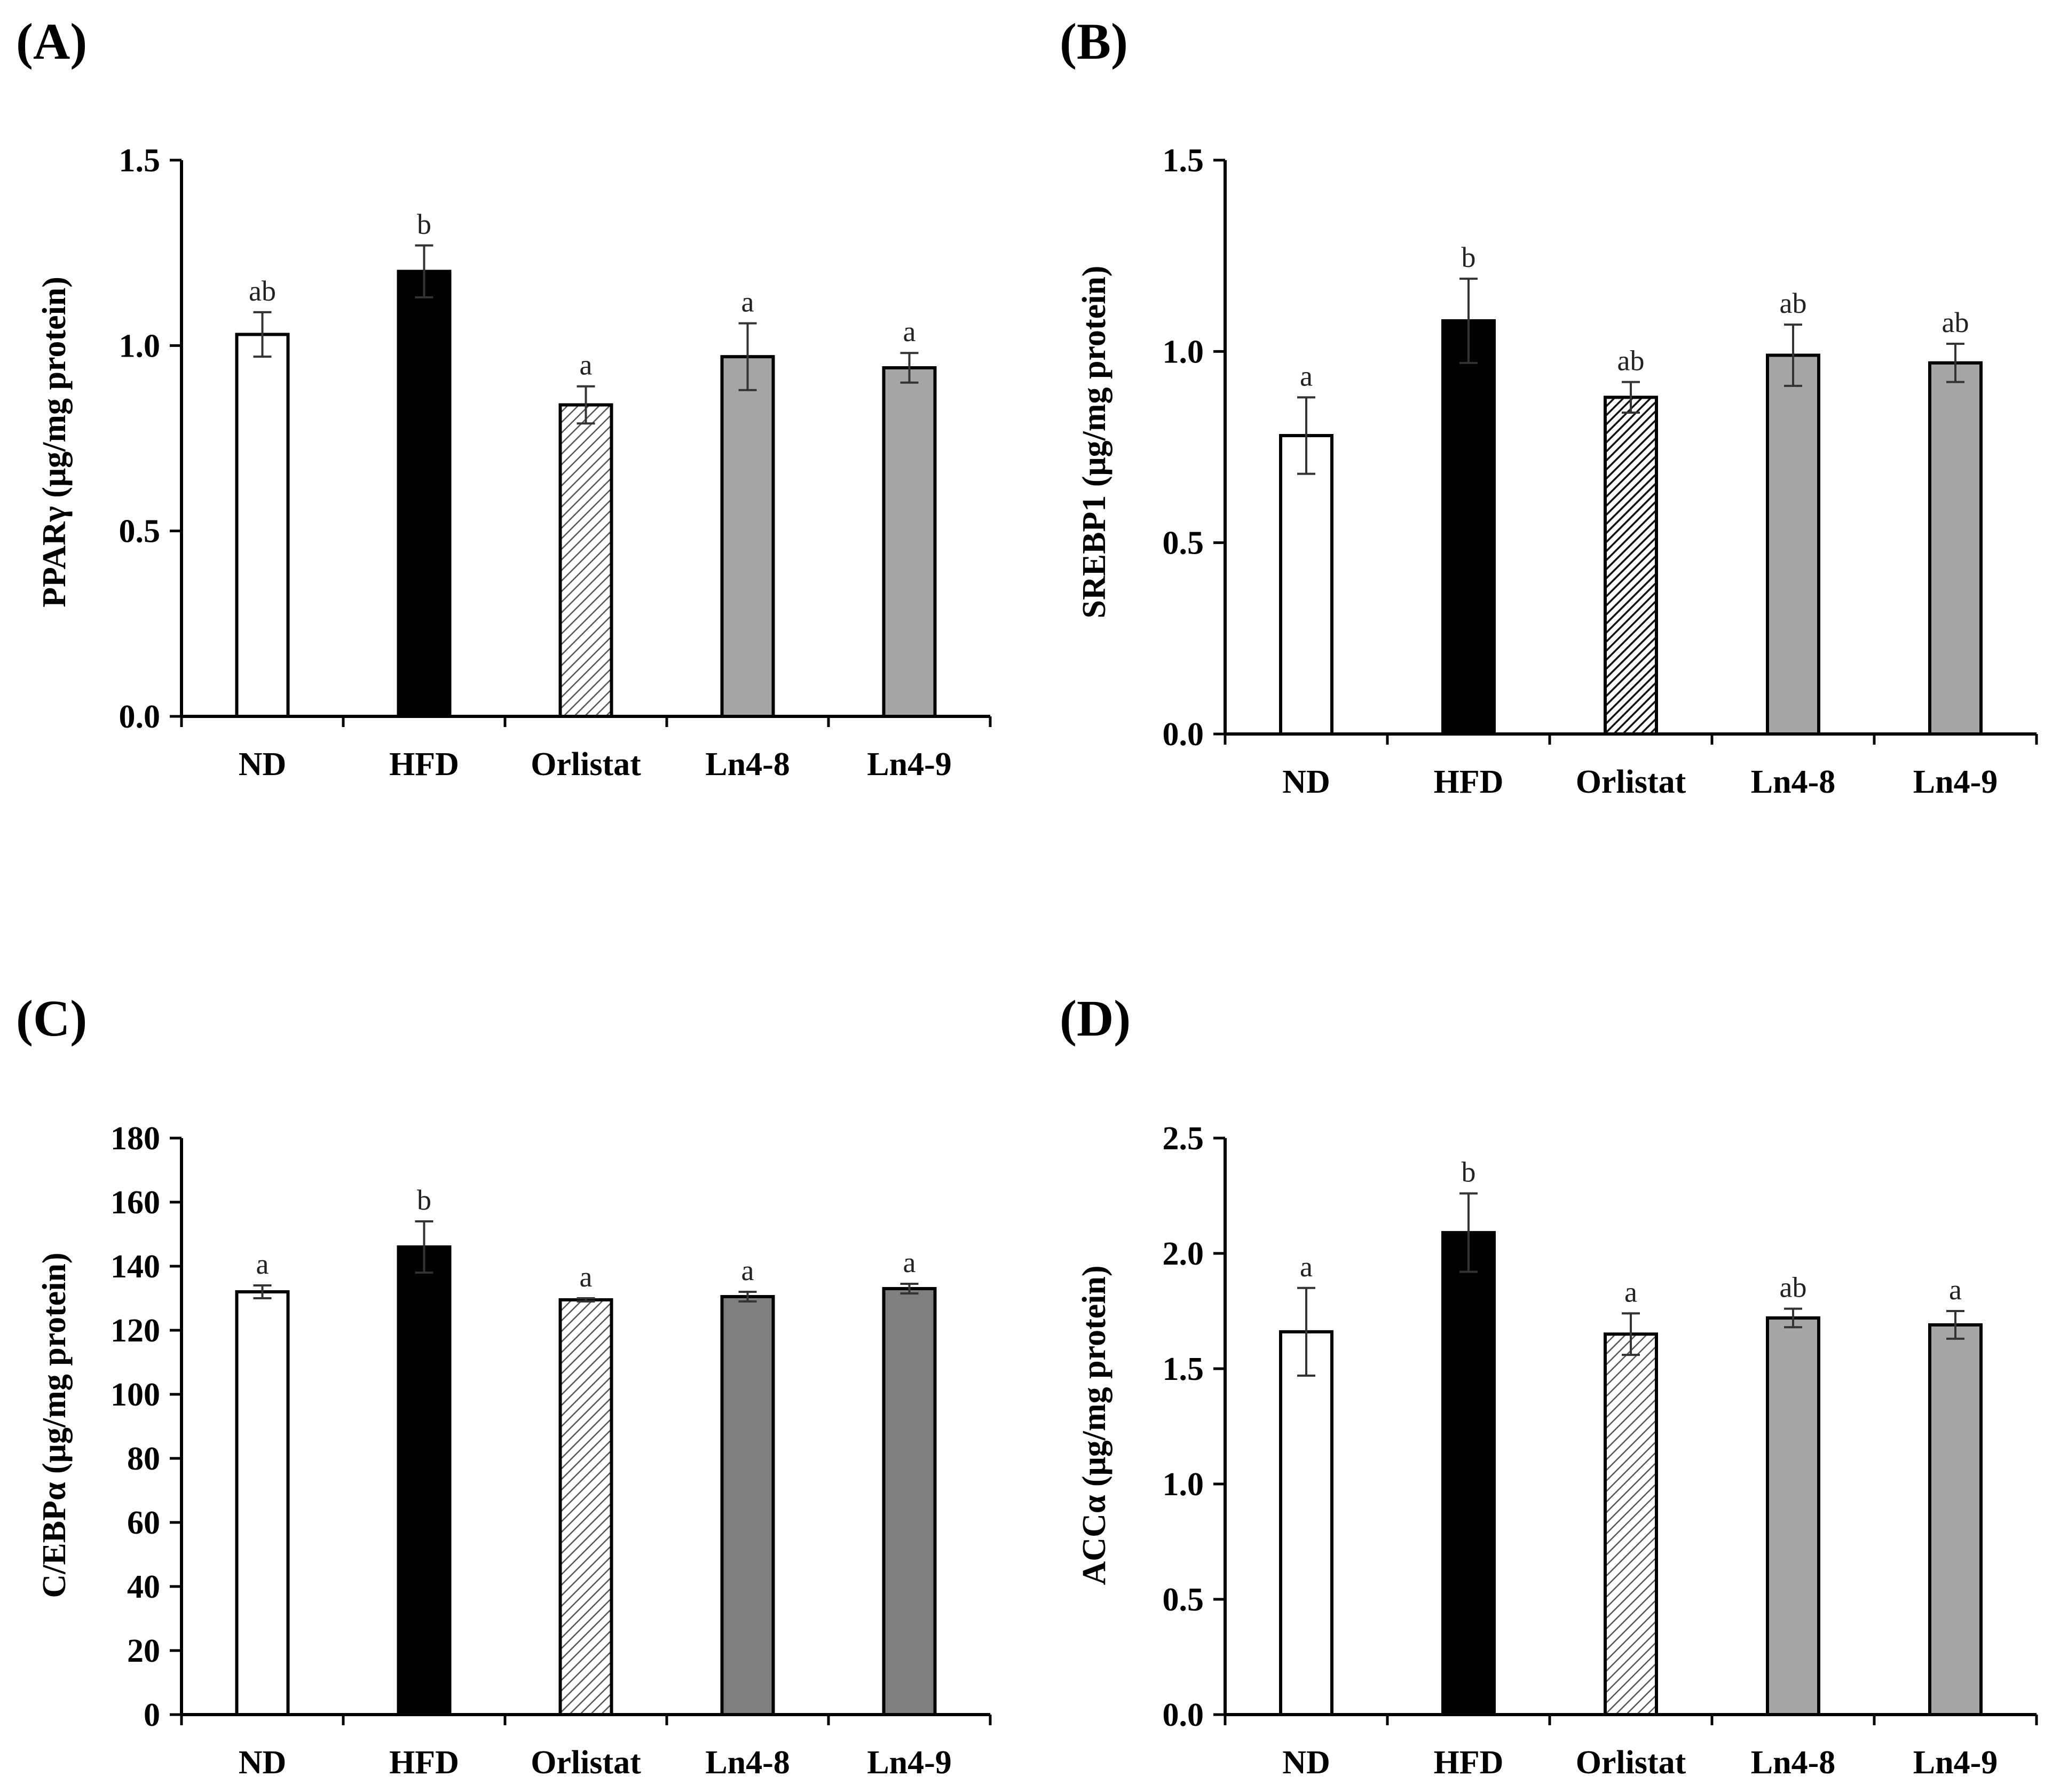 The image size is (2052, 1792). I want to click on y-tick-label: 40, so click(143, 1587).